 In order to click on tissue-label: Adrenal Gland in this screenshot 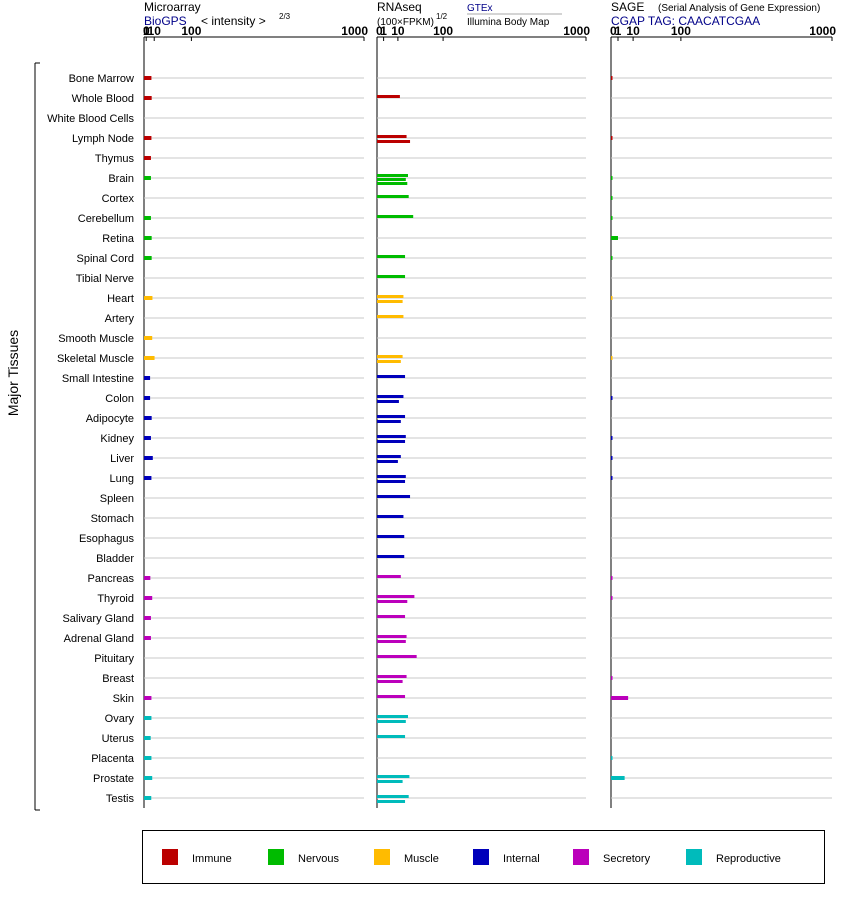, I will do `click(99, 639)`.